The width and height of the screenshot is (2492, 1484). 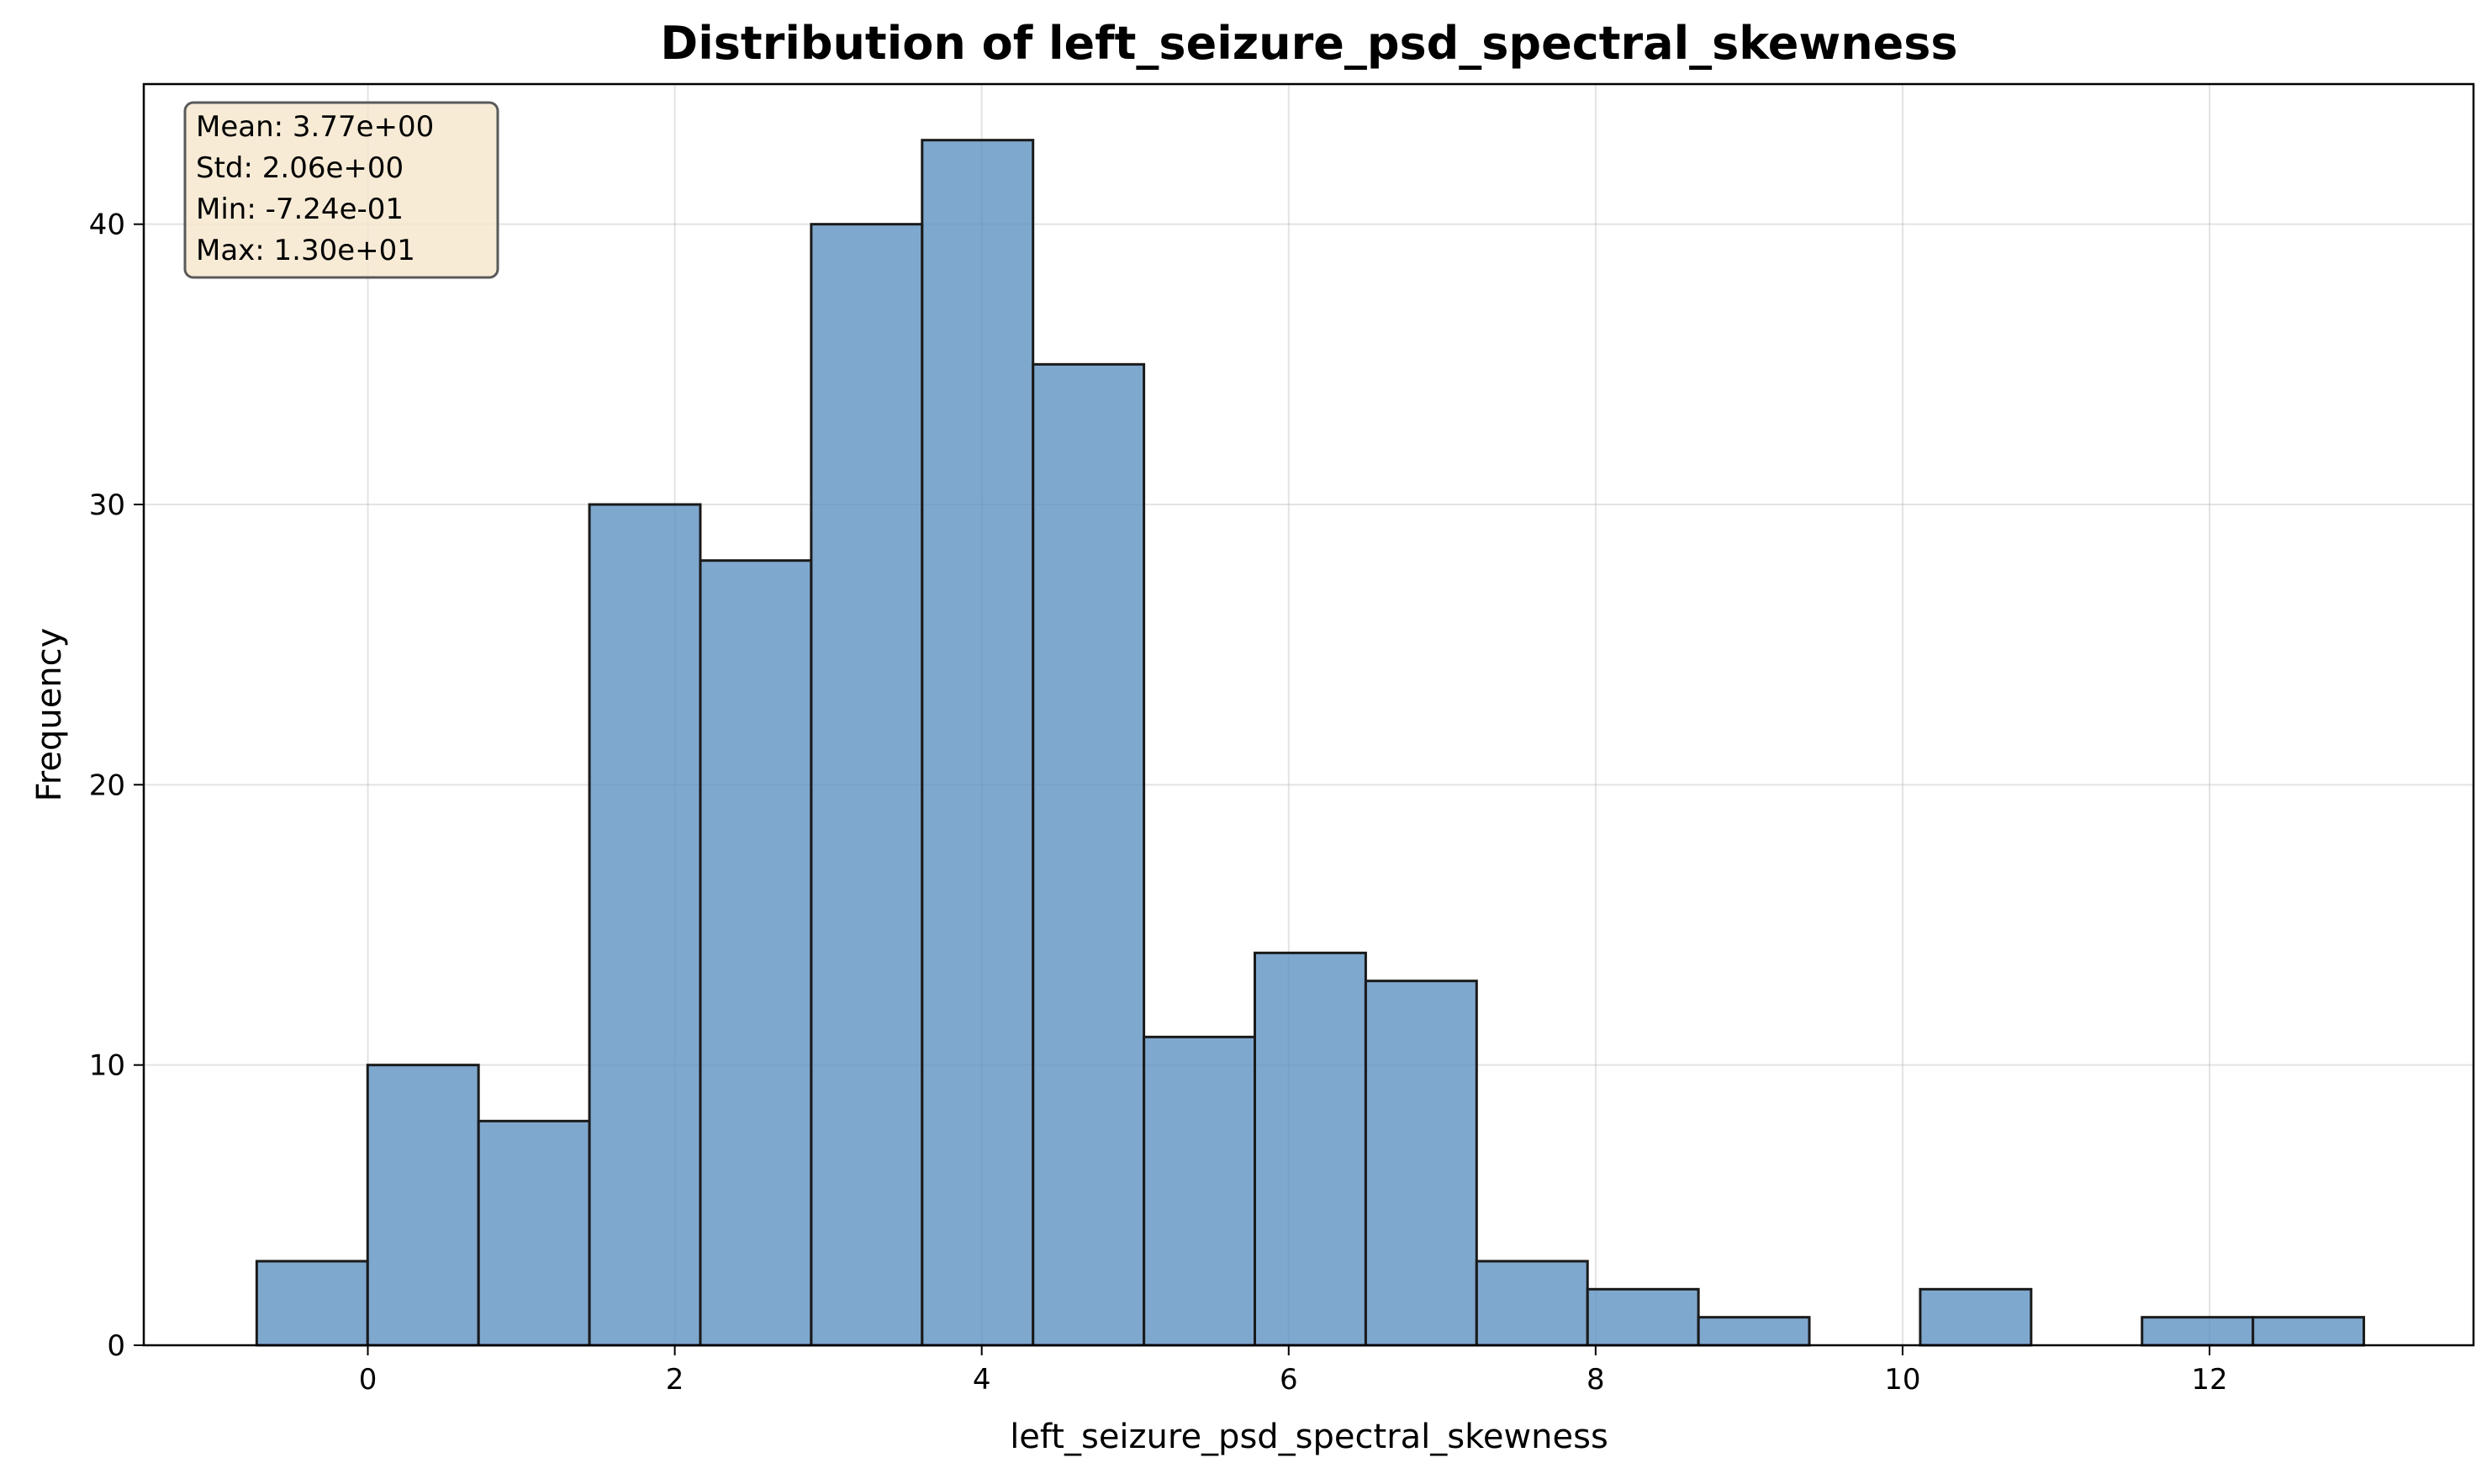 What do you see at coordinates (116, 1346) in the screenshot?
I see `y-tick-label: 0` at bounding box center [116, 1346].